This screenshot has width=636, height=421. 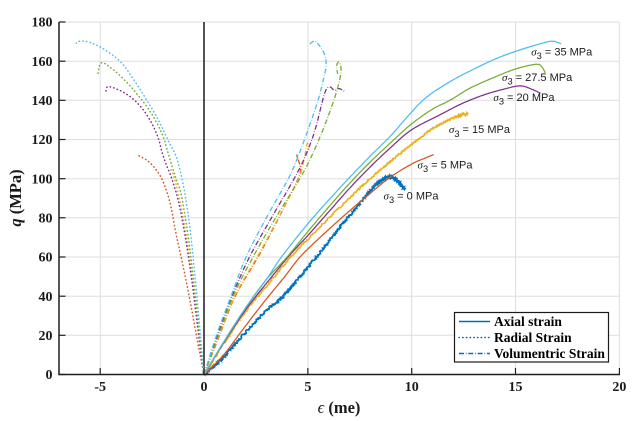 I want to click on svg-text: σ3 = 35 MPa, so click(x=562, y=54).